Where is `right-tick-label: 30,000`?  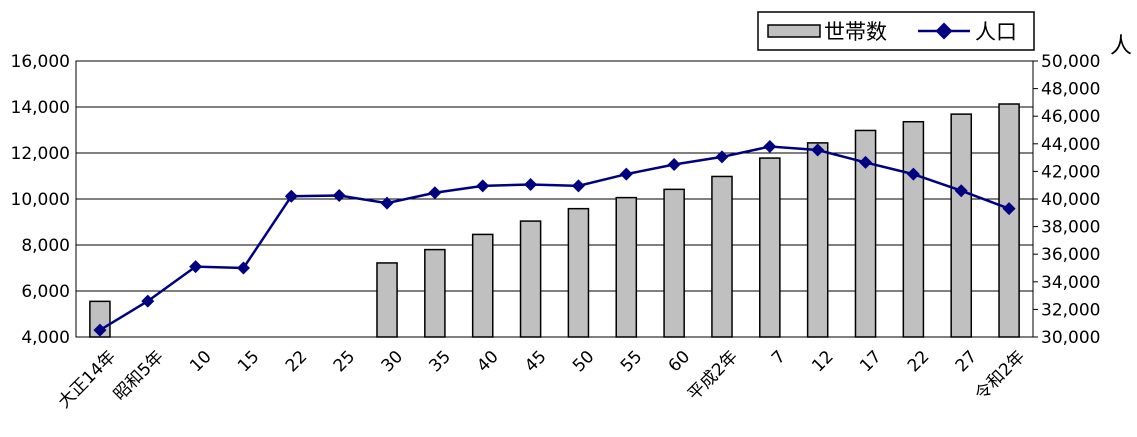 right-tick-label: 30,000 is located at coordinates (1070, 338).